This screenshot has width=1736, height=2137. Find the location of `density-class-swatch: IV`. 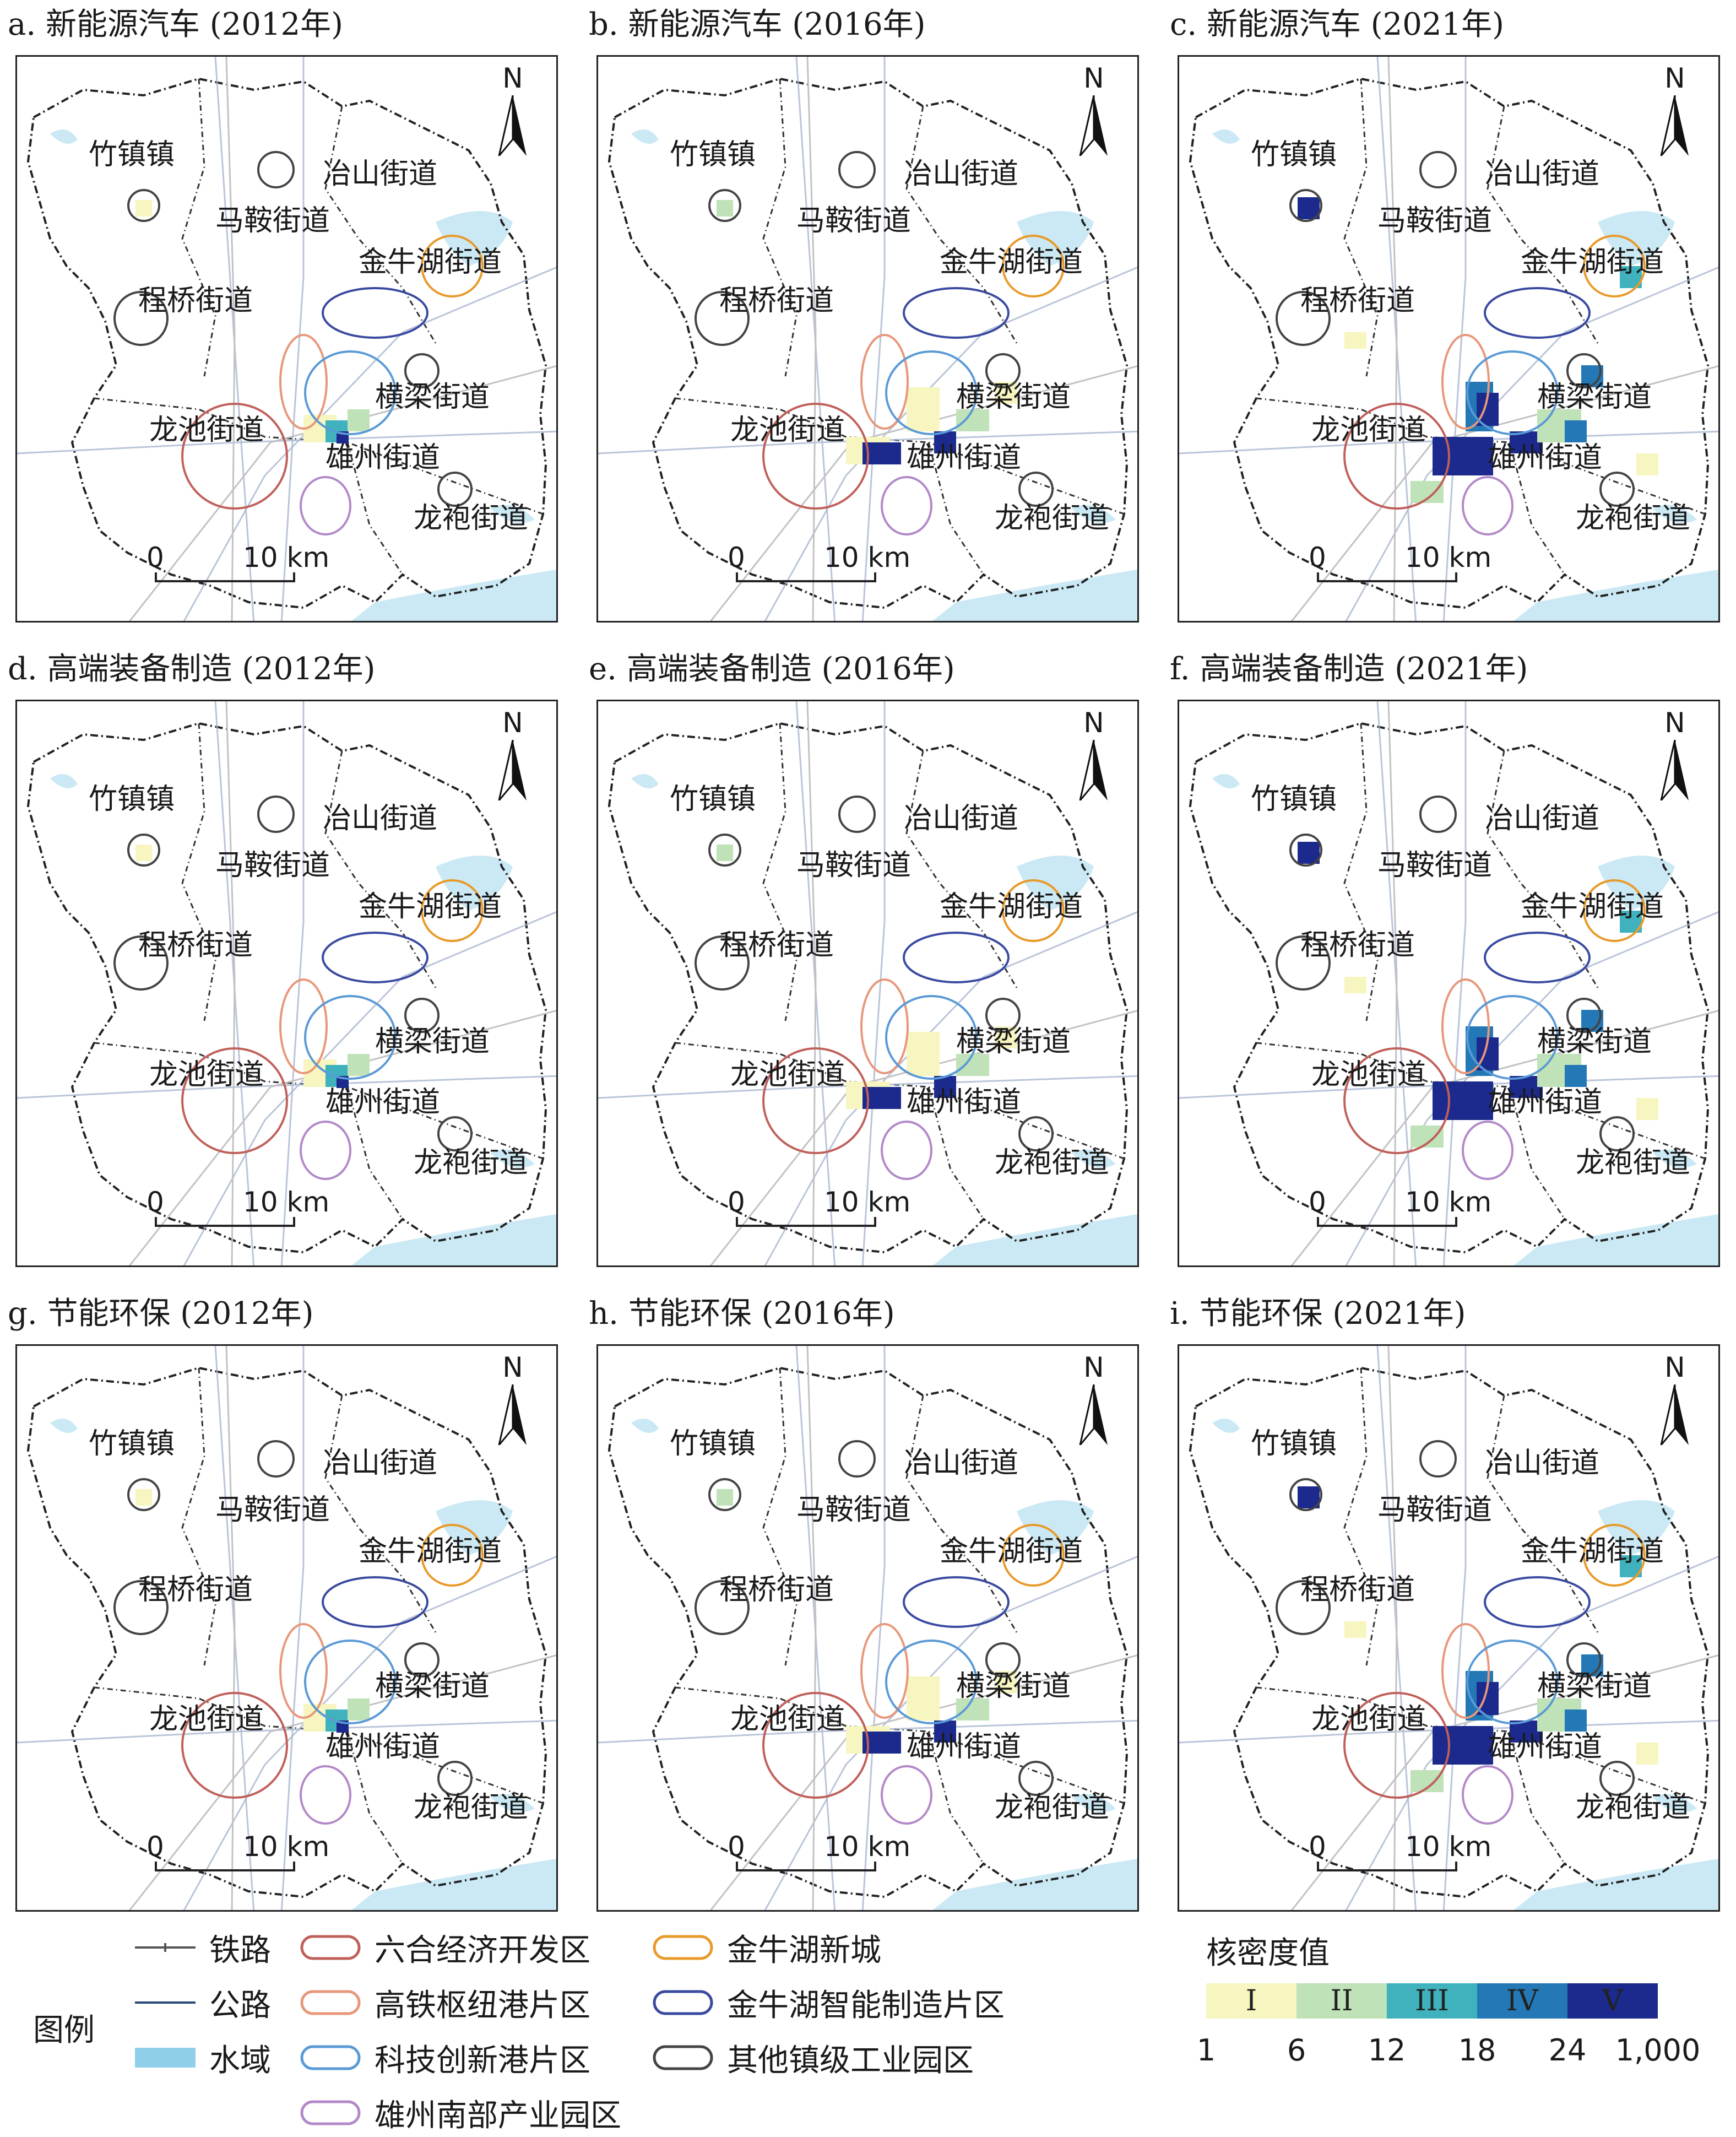

density-class-swatch: IV is located at coordinates (1522, 2001).